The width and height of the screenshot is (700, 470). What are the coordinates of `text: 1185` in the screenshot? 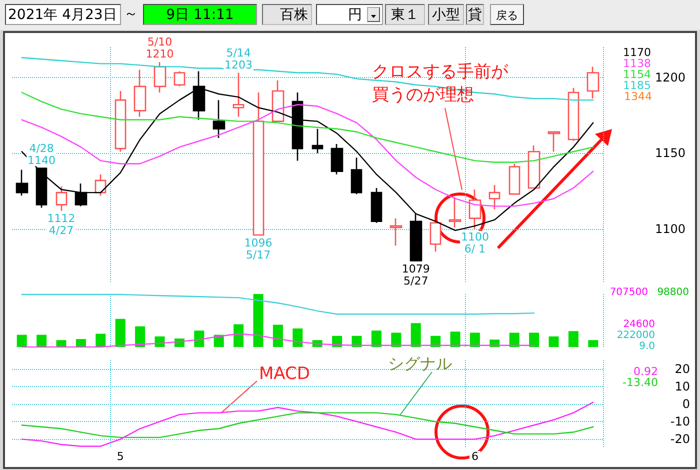 It's located at (637, 85).